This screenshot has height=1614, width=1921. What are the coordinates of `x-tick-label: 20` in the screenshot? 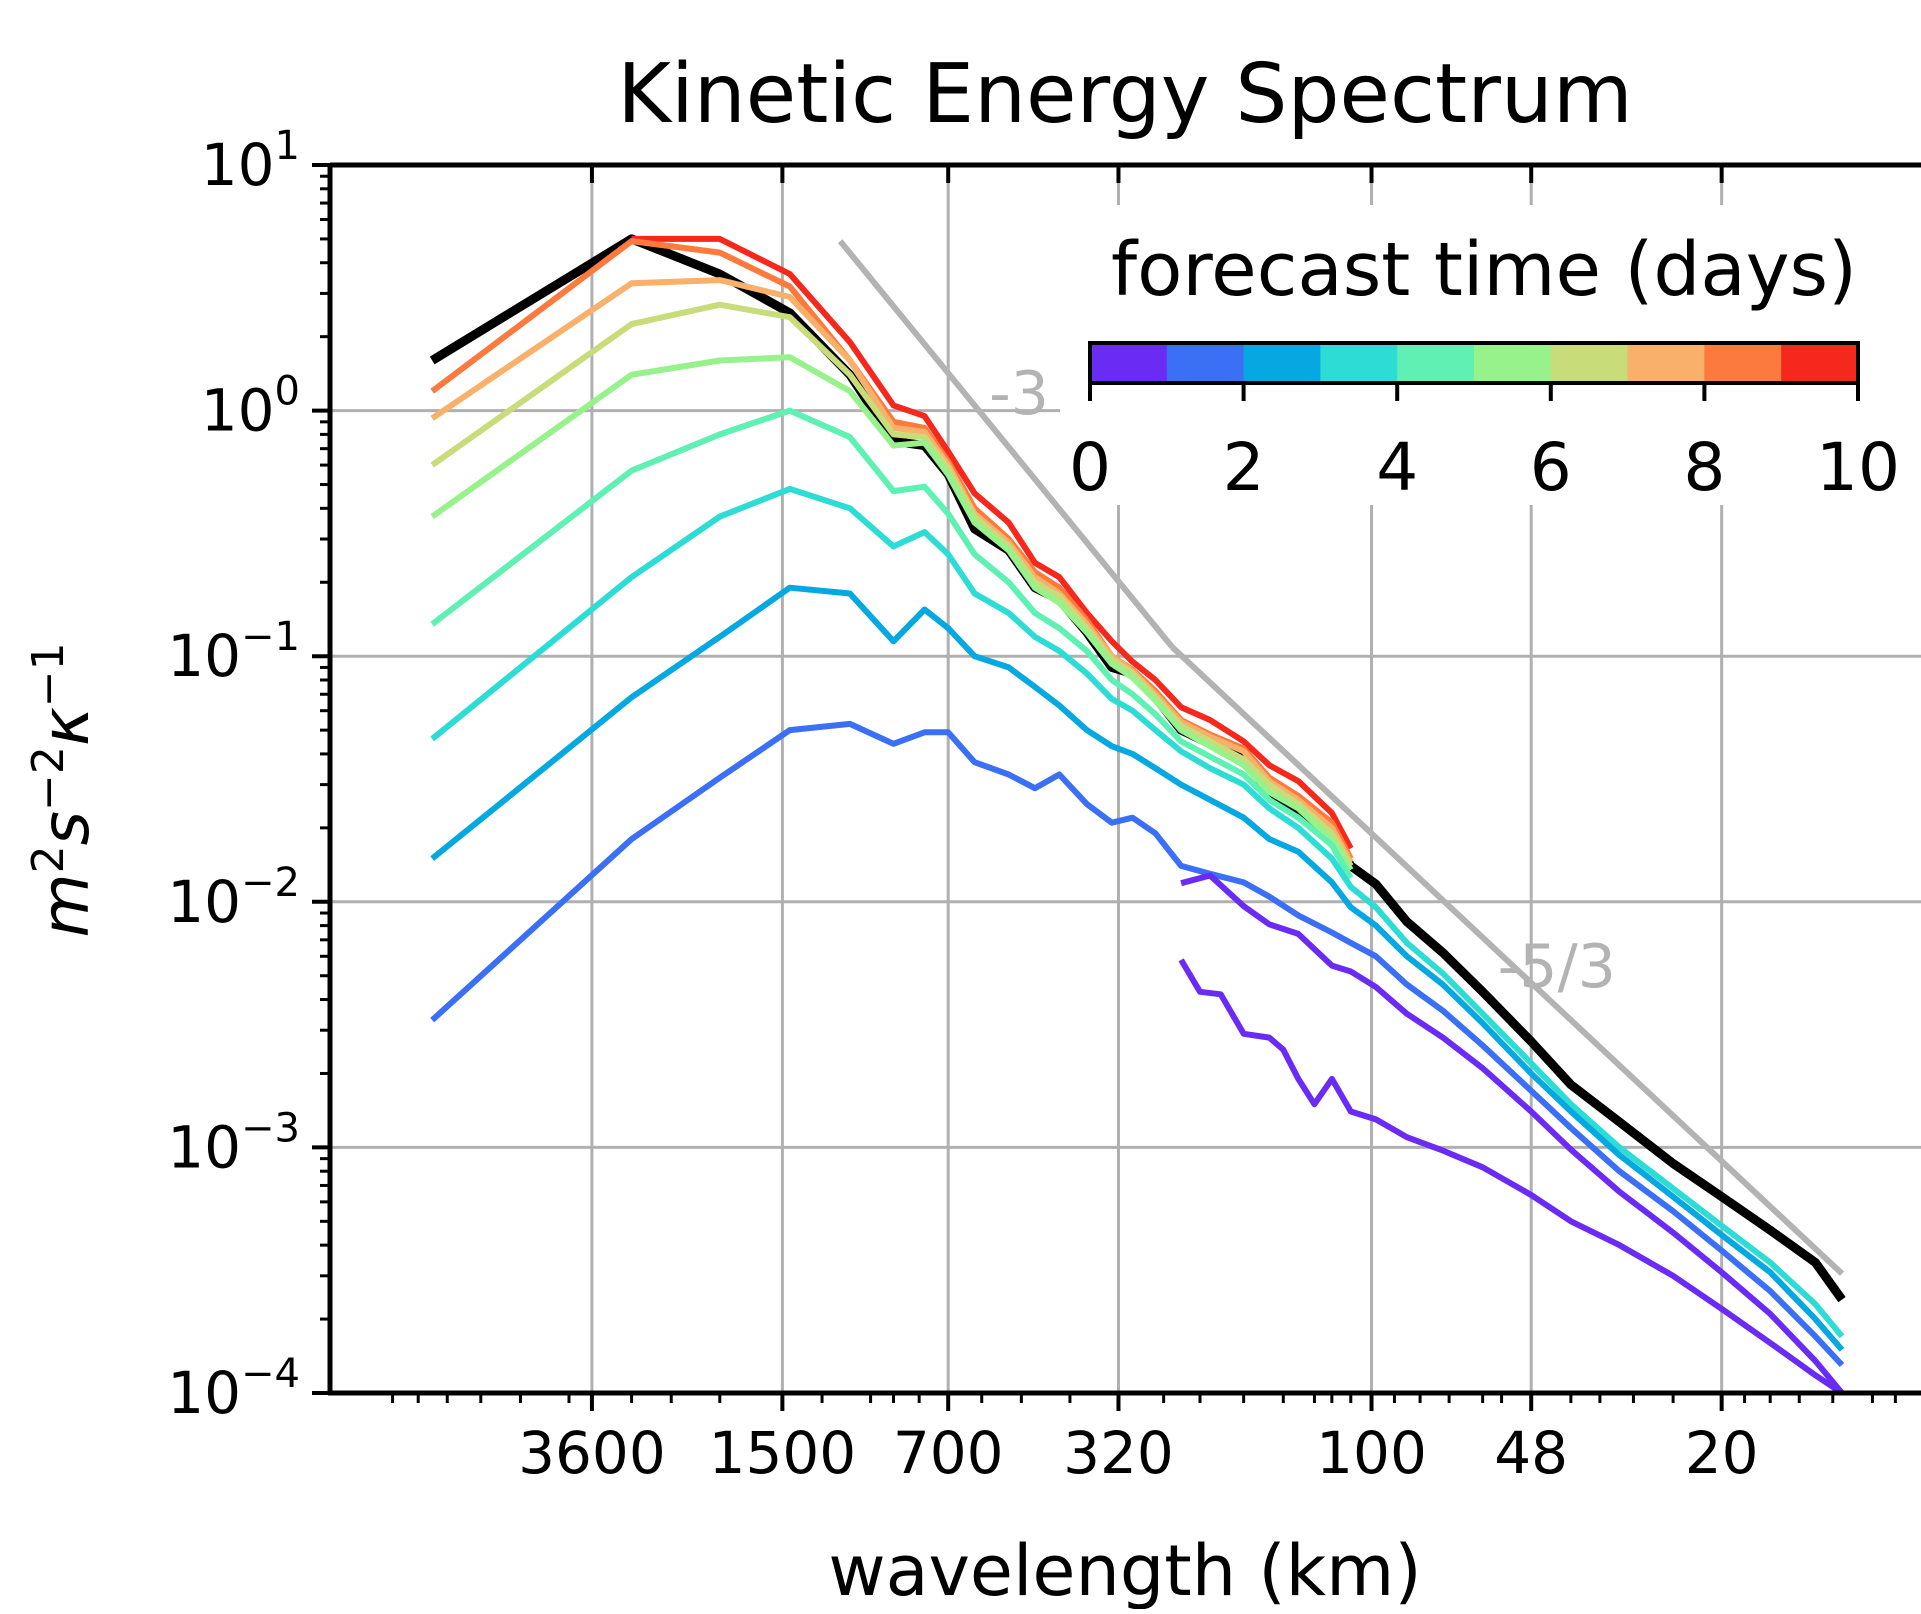 It's located at (1722, 1453).